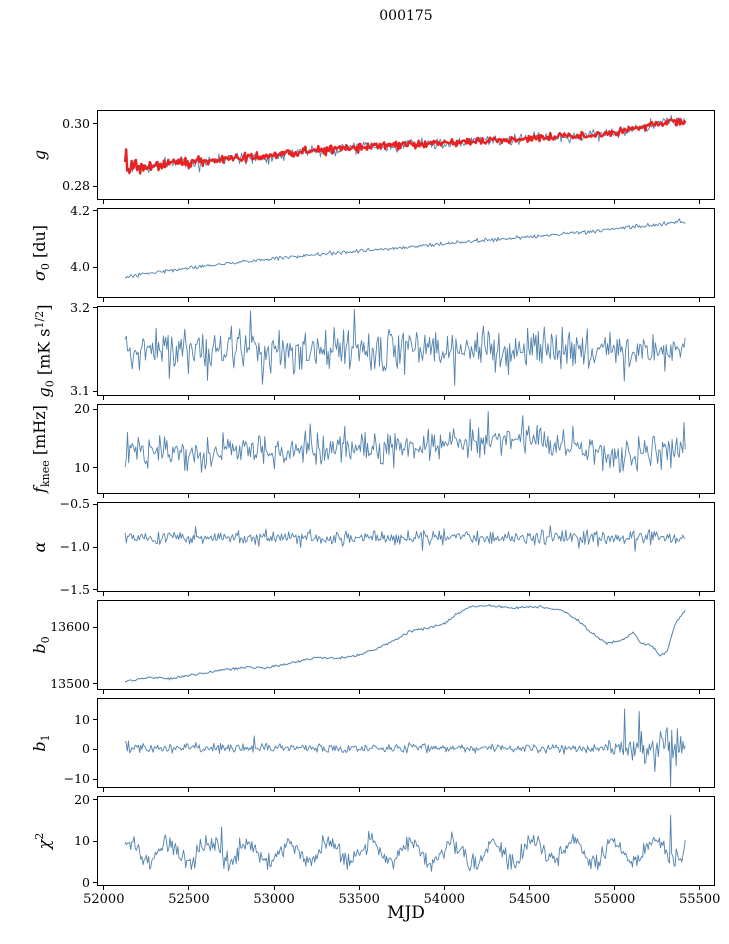 The width and height of the screenshot is (729, 944). I want to click on y-axis-label-part: ], so click(44, 307).